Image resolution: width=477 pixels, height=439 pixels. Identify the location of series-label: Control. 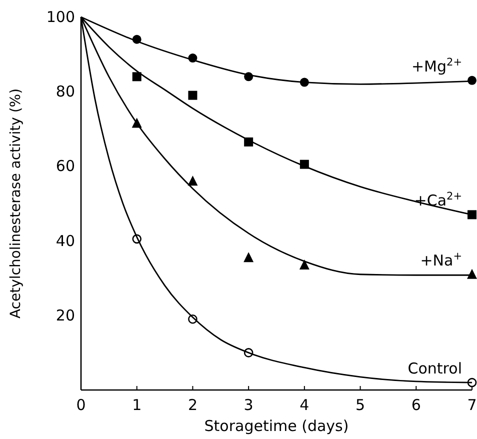
(435, 369).